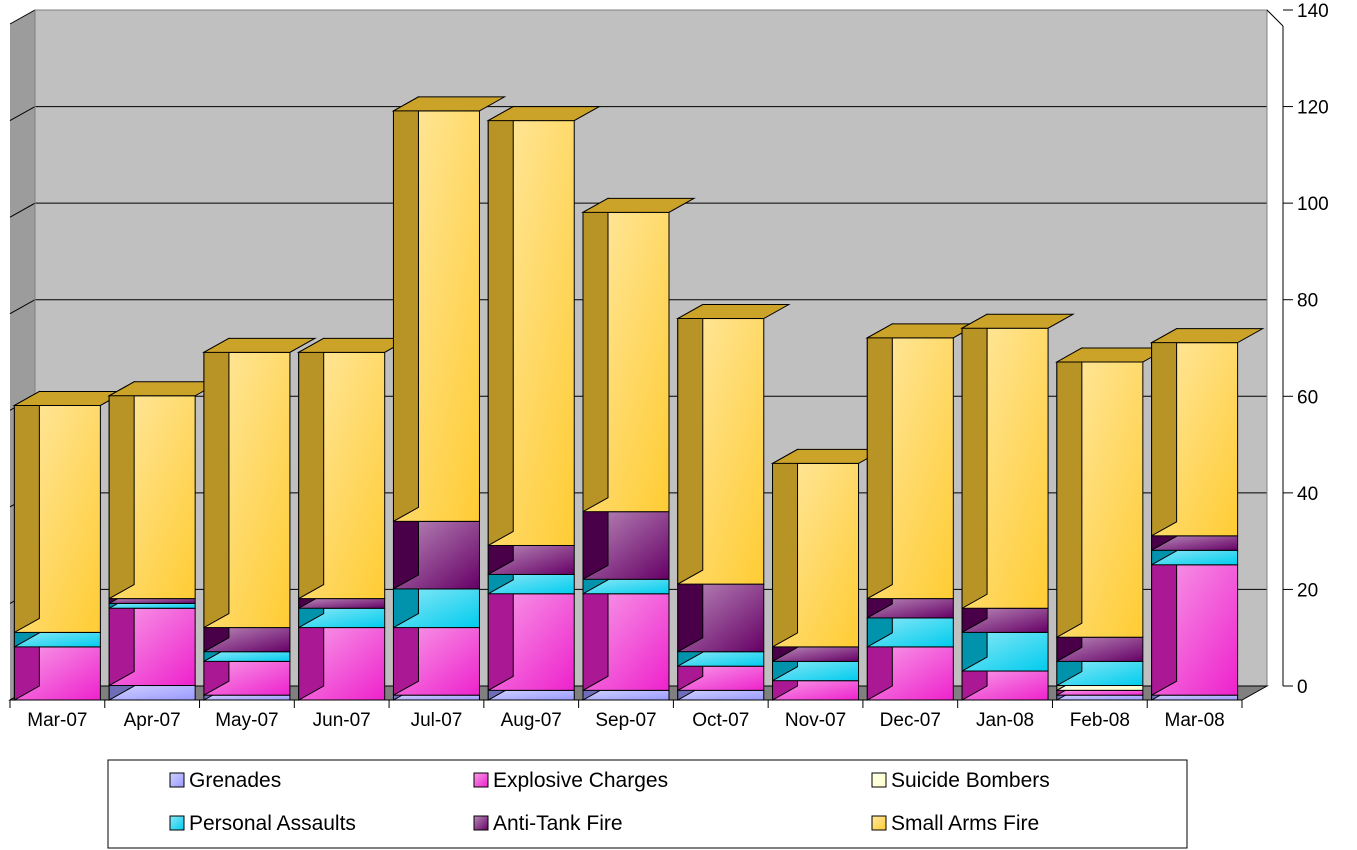 The image size is (1357, 850). Describe the element at coordinates (1195, 432) in the screenshot. I see `bar-mar-08-small-arms-fire` at that location.